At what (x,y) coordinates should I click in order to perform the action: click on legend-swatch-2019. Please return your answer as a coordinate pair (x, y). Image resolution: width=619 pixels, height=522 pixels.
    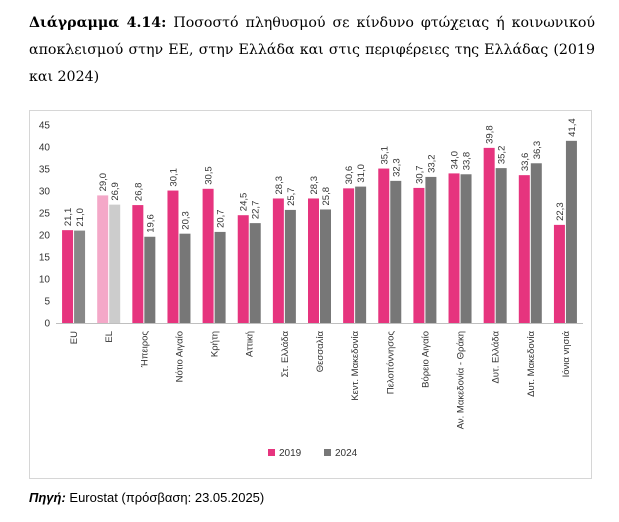
    Looking at the image, I should click on (271, 452).